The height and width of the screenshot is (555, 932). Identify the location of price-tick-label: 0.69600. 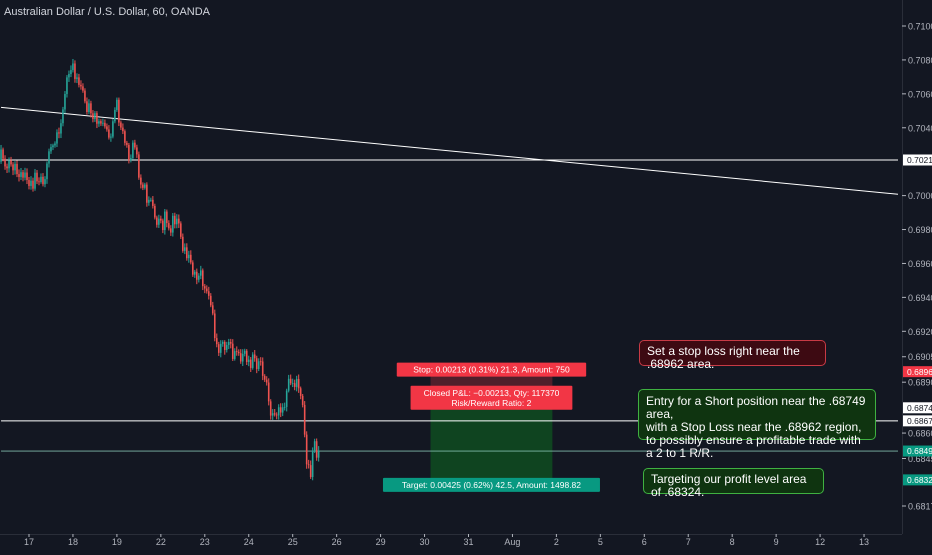
(920, 264).